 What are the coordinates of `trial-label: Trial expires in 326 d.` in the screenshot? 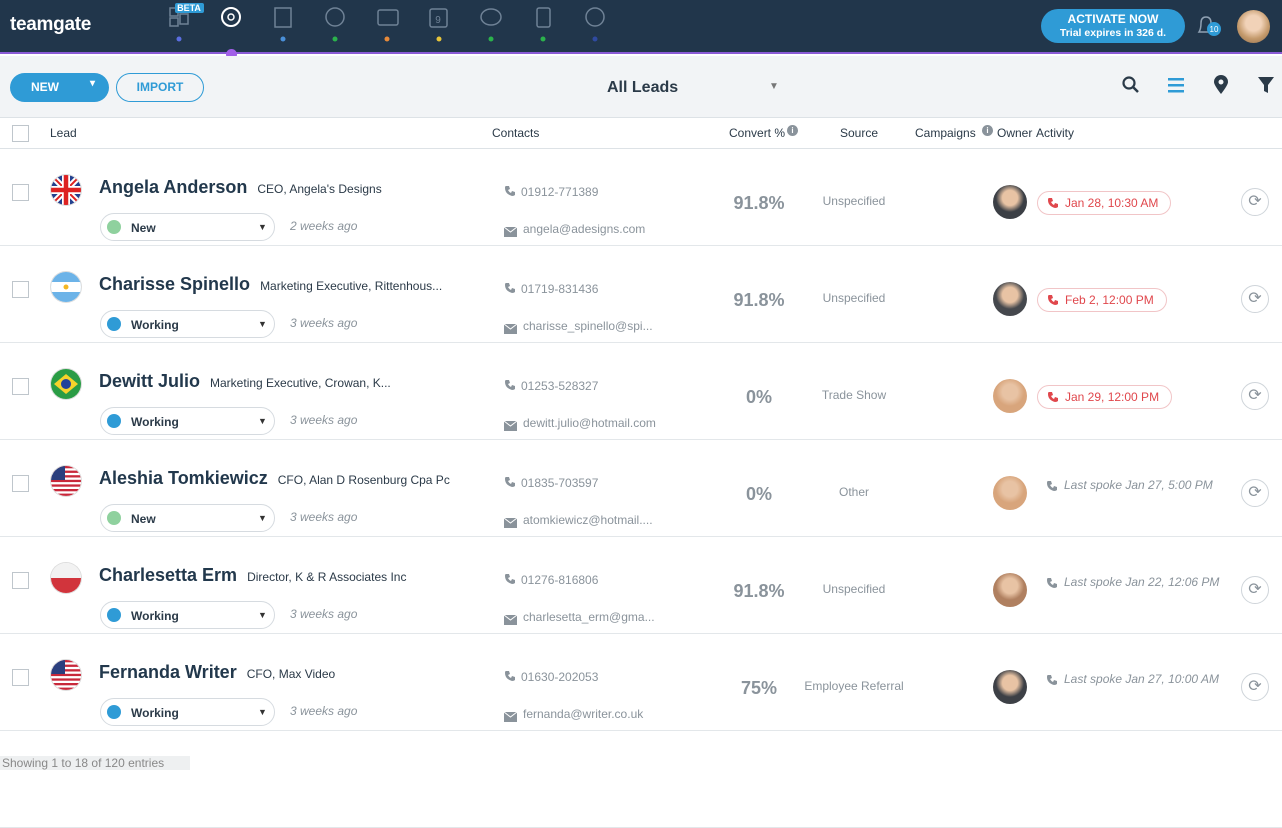 It's located at (1113, 33).